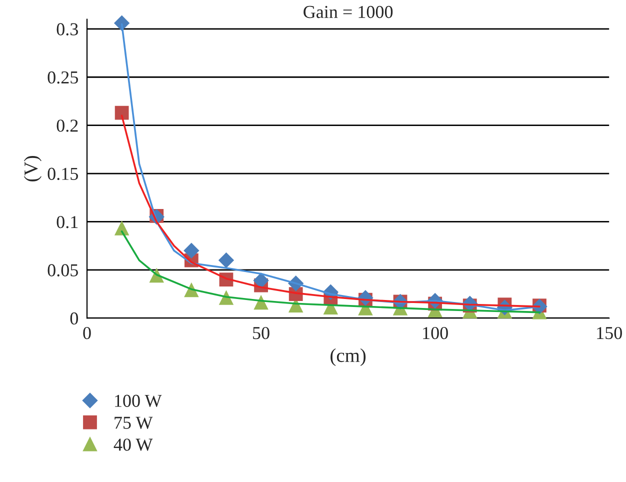  What do you see at coordinates (67, 222) in the screenshot?
I see `y-tick-label: 0.1` at bounding box center [67, 222].